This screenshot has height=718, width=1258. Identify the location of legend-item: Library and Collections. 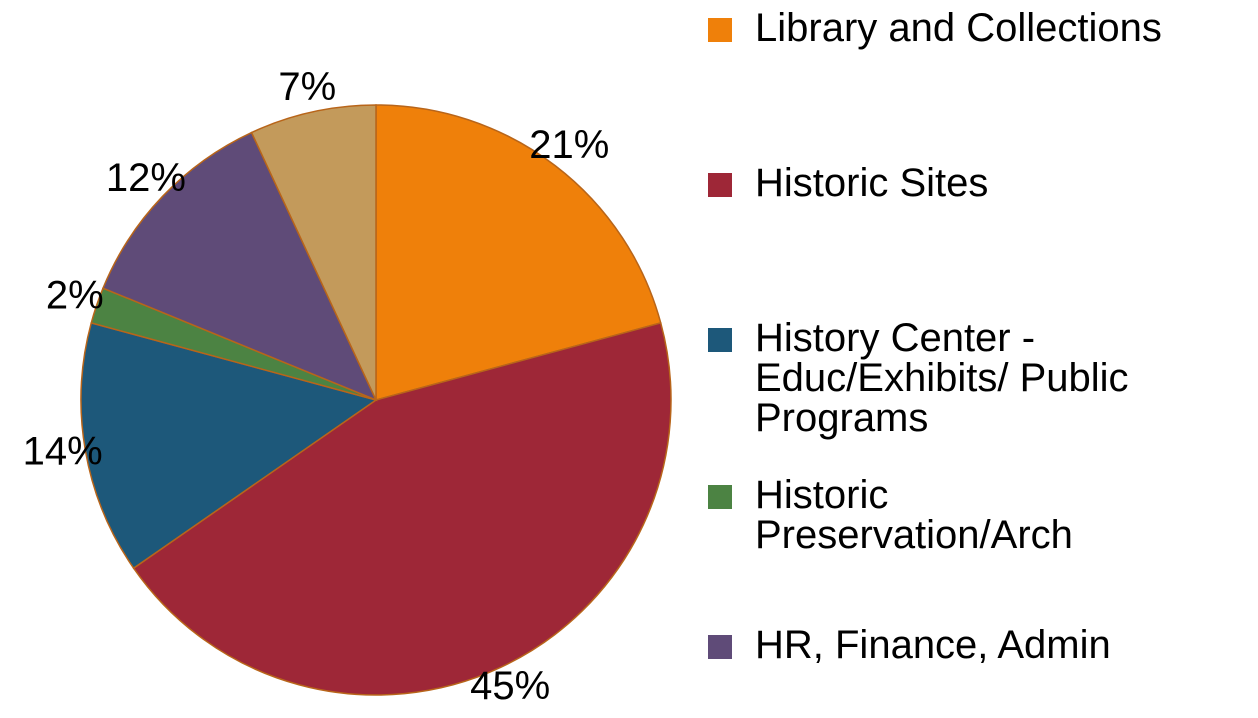
(953, 28).